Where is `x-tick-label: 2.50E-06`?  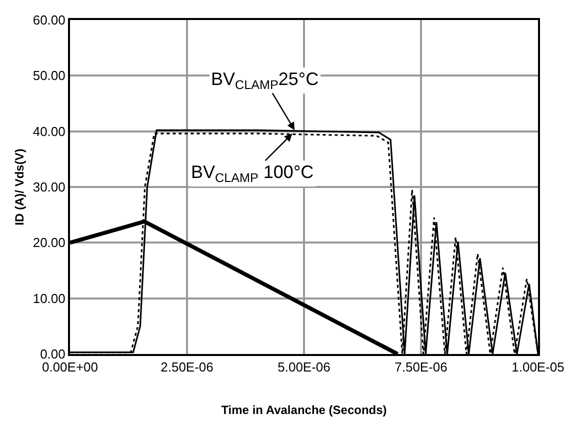
x-tick-label: 2.50E-06 is located at coordinates (187, 367).